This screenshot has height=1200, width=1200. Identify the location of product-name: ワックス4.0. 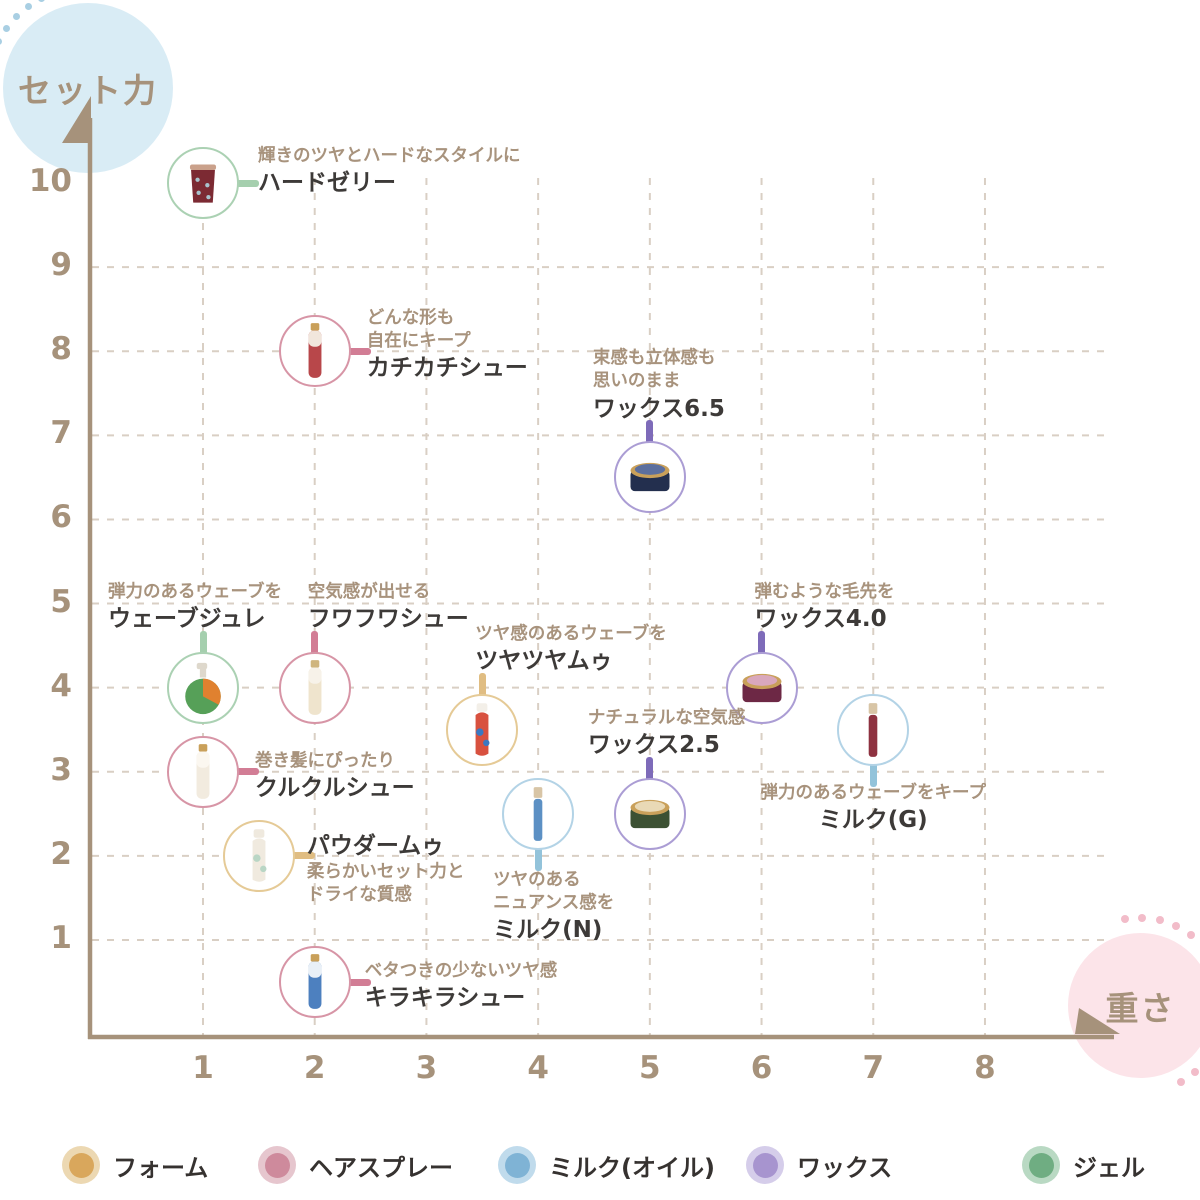
(820, 618).